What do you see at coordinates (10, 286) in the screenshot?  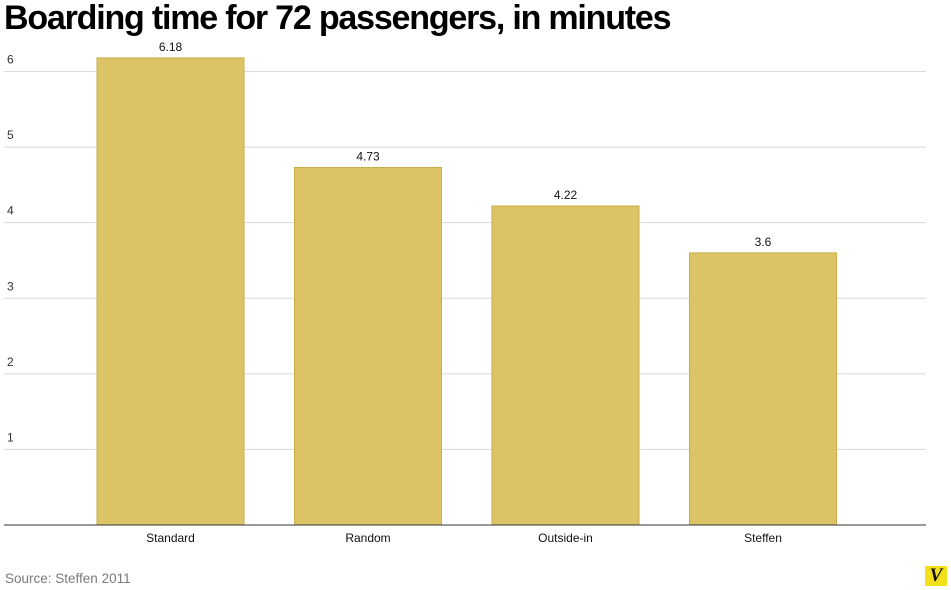 I see `y-tick-label: 3` at bounding box center [10, 286].